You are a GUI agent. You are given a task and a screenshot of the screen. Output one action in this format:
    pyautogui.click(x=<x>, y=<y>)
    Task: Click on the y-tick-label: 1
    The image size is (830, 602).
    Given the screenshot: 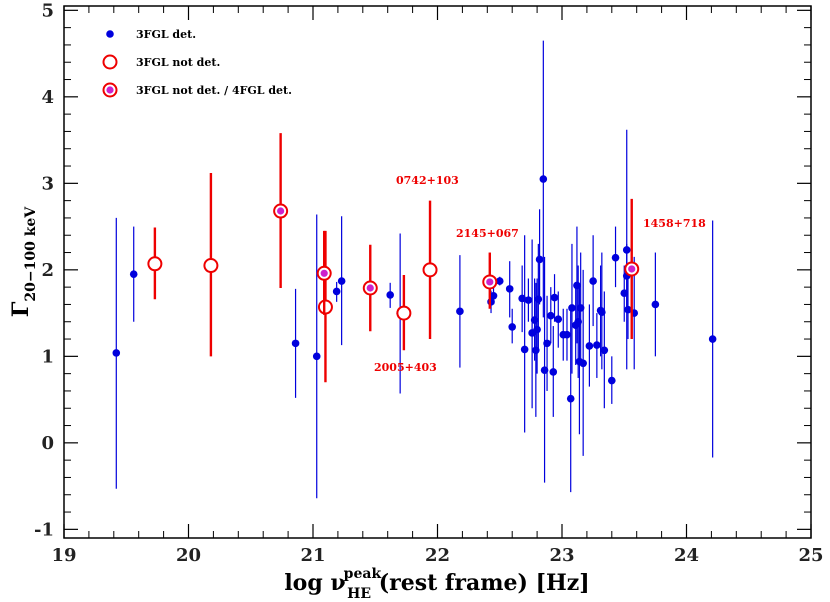 What is the action you would take?
    pyautogui.click(x=47, y=356)
    